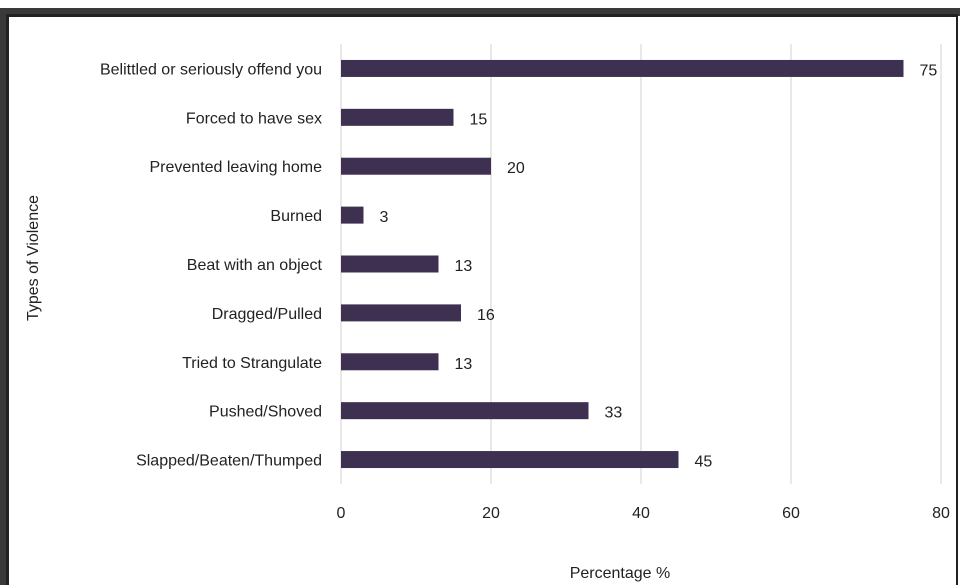 This screenshot has height=585, width=960. What do you see at coordinates (929, 70) in the screenshot?
I see `data-label-0: 75` at bounding box center [929, 70].